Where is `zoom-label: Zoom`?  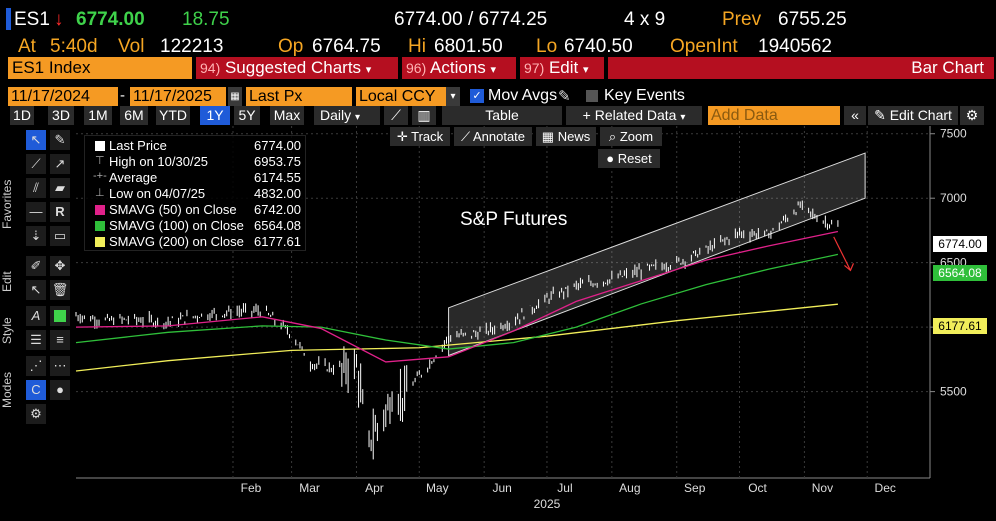
zoom-label: Zoom is located at coordinates (636, 136).